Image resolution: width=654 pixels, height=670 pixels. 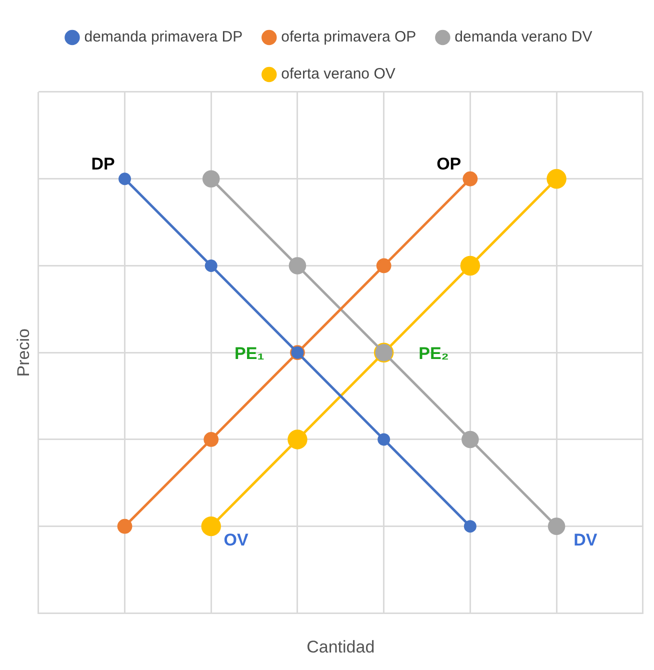 What do you see at coordinates (348, 37) in the screenshot?
I see `legend-label: oferta primavera OP` at bounding box center [348, 37].